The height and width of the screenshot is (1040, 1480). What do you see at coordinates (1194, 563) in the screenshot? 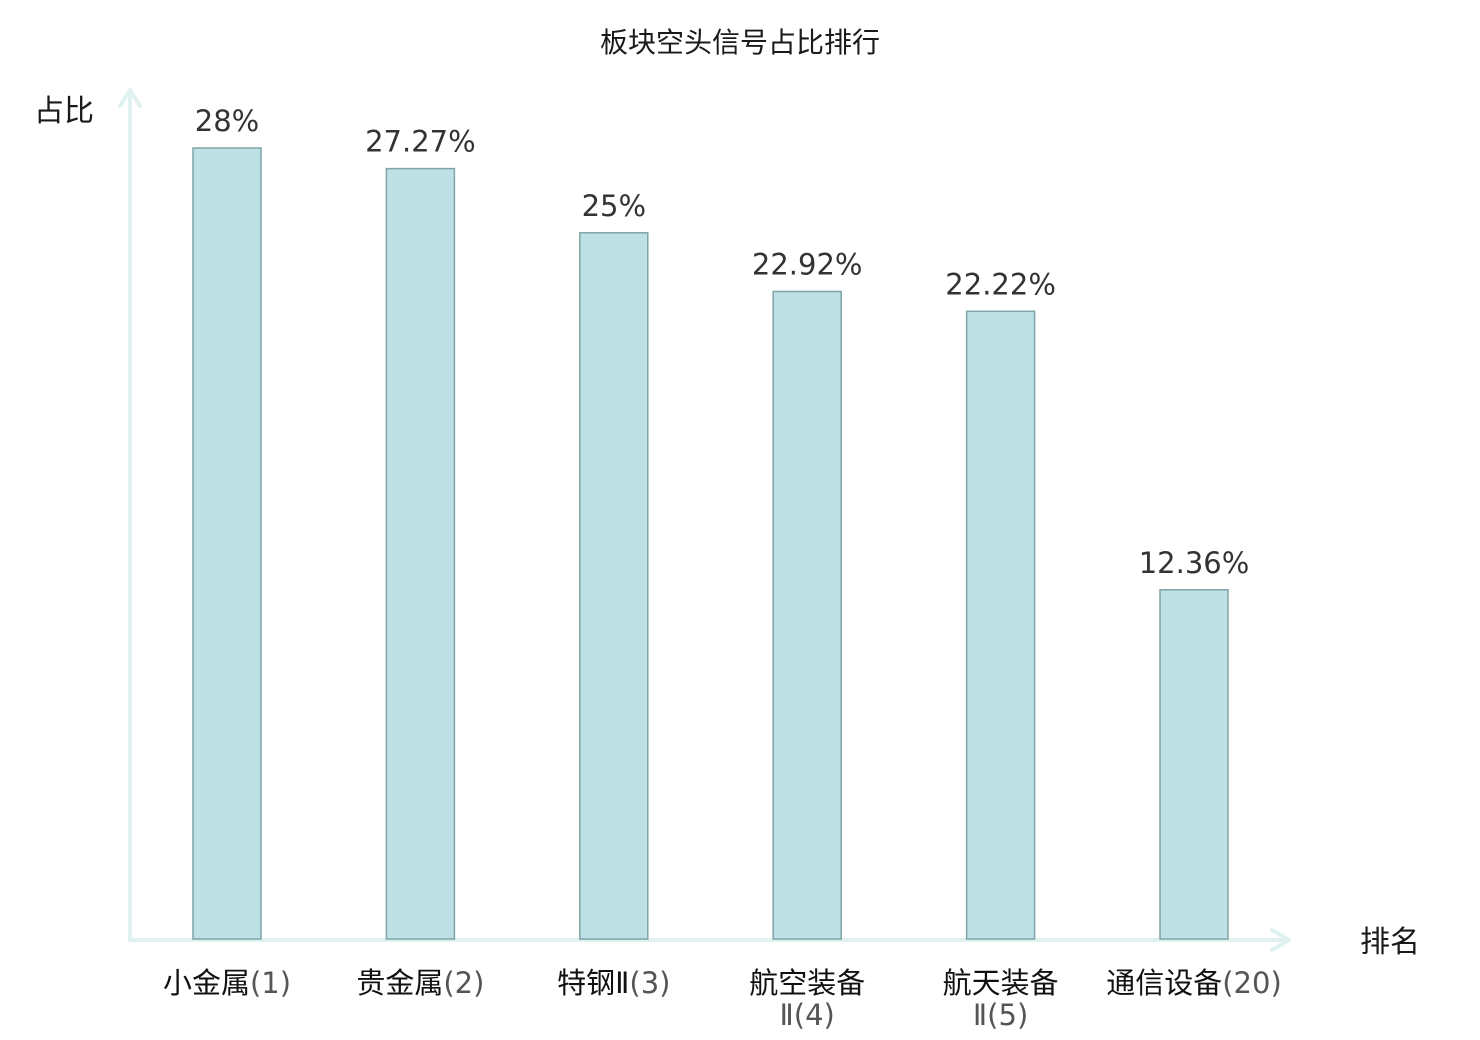
I see `data-label: 12.36%` at bounding box center [1194, 563].